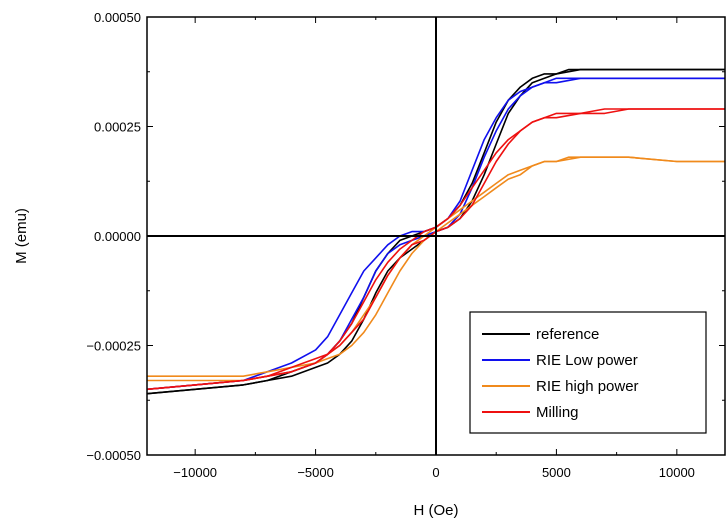 This screenshot has width=728, height=523. Describe the element at coordinates (195, 472) in the screenshot. I see `x-tick-label: −10000` at that location.